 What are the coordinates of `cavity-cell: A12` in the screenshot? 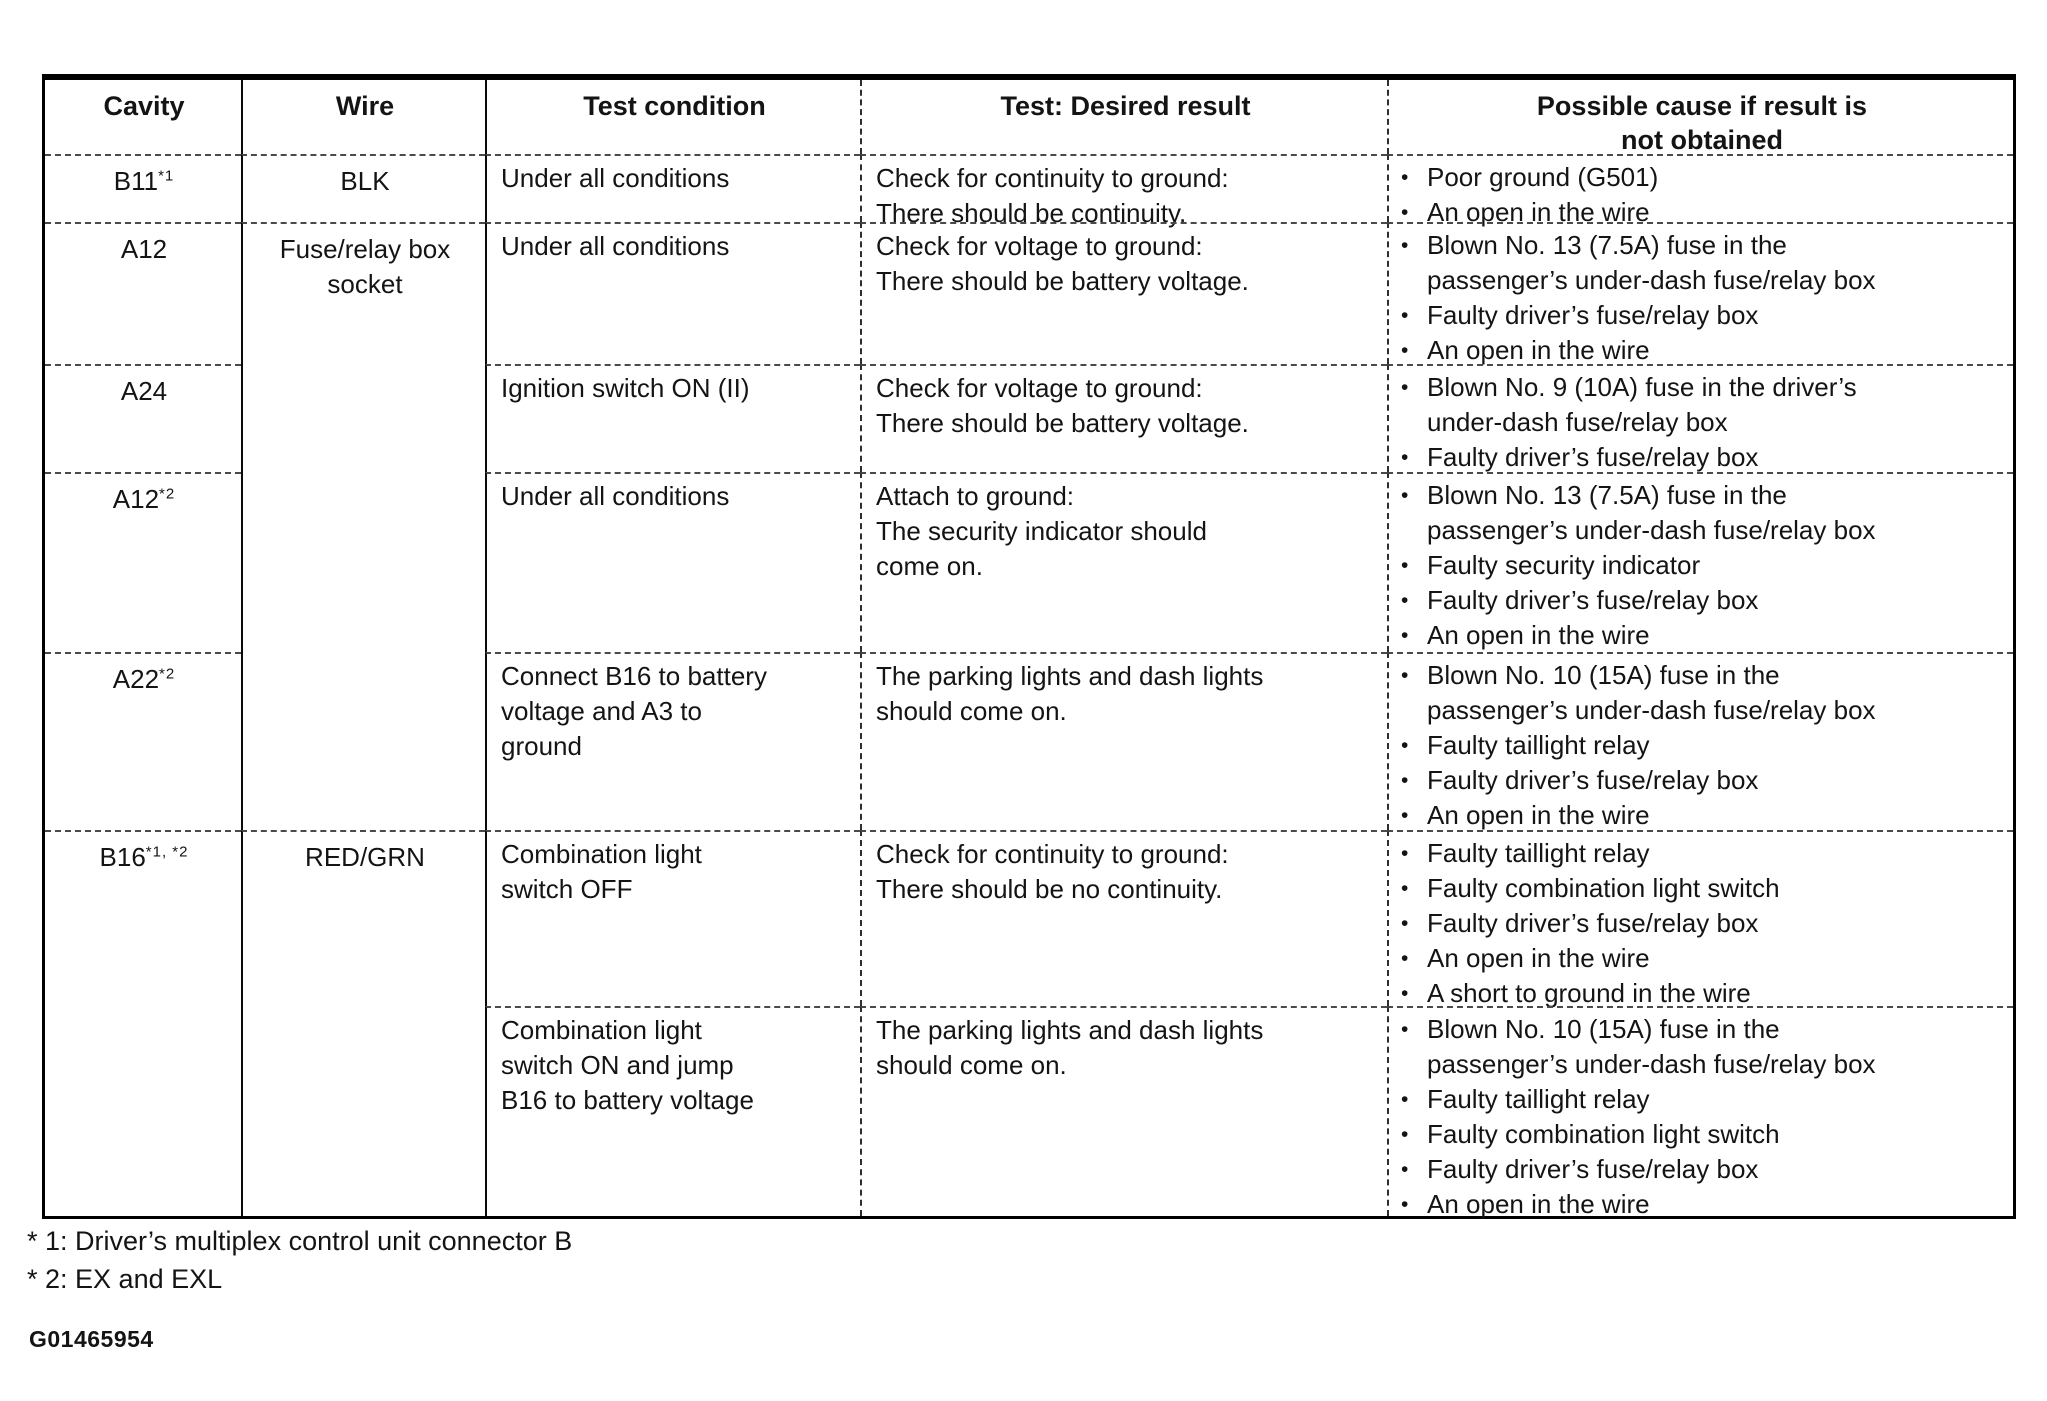 It's located at (143, 293).